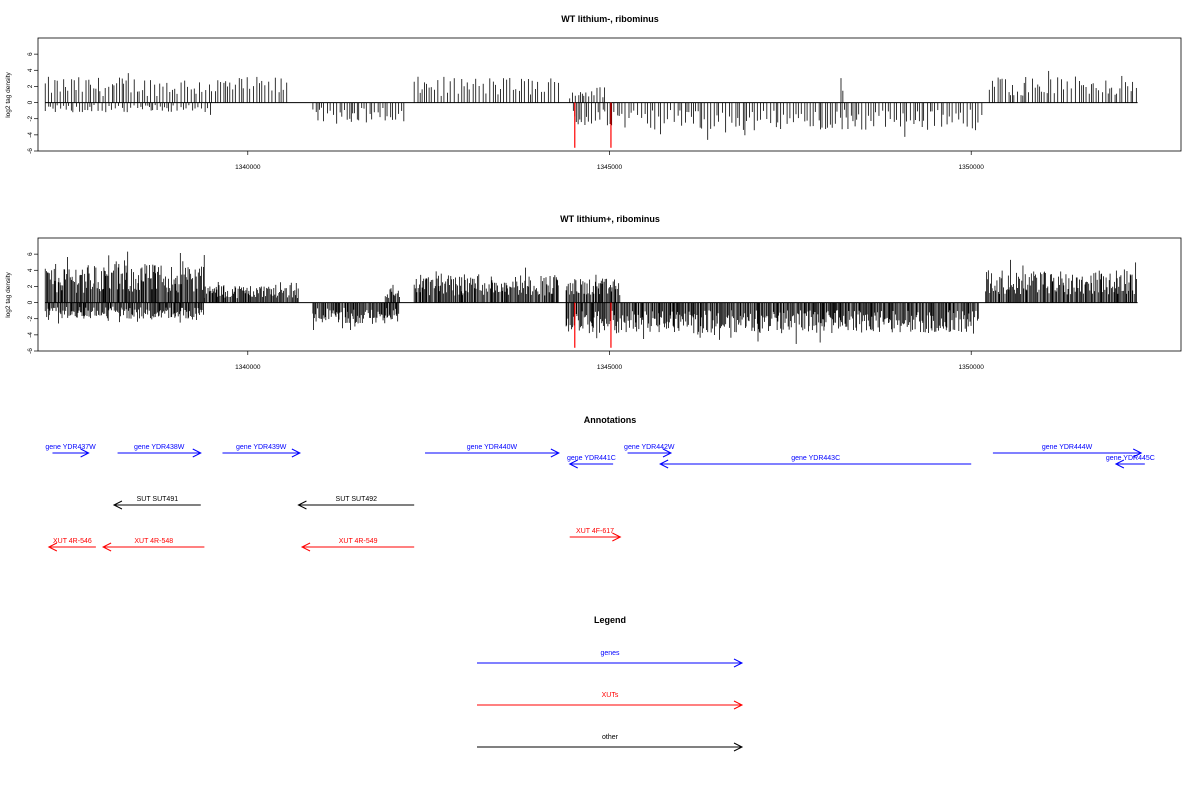 The image size is (1200, 800). What do you see at coordinates (610, 420) in the screenshot?
I see `annotations-title: Annotations` at bounding box center [610, 420].